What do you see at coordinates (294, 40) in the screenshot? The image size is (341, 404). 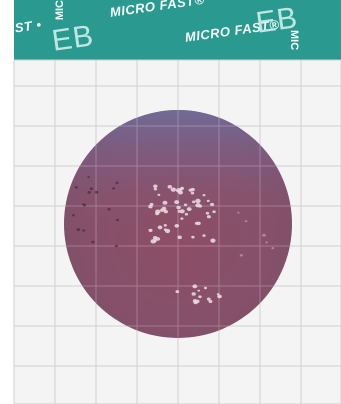 I see `banner-vertical-text: MIC` at bounding box center [294, 40].